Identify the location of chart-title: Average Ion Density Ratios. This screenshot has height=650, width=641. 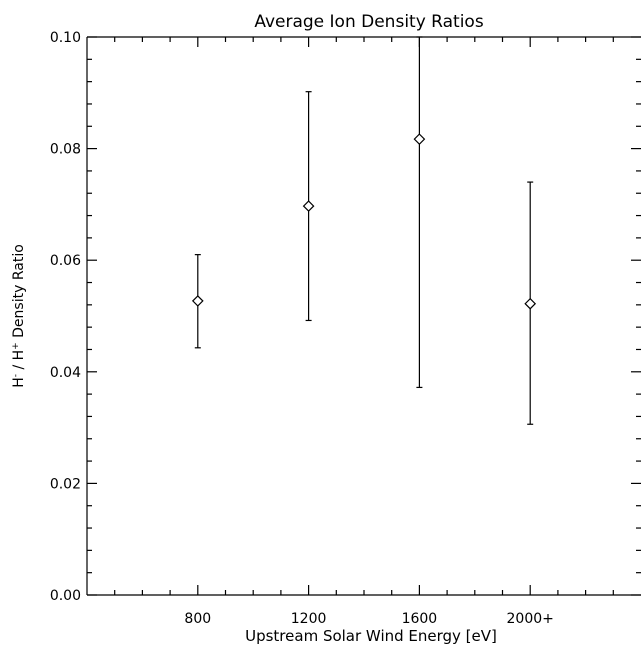
(368, 22).